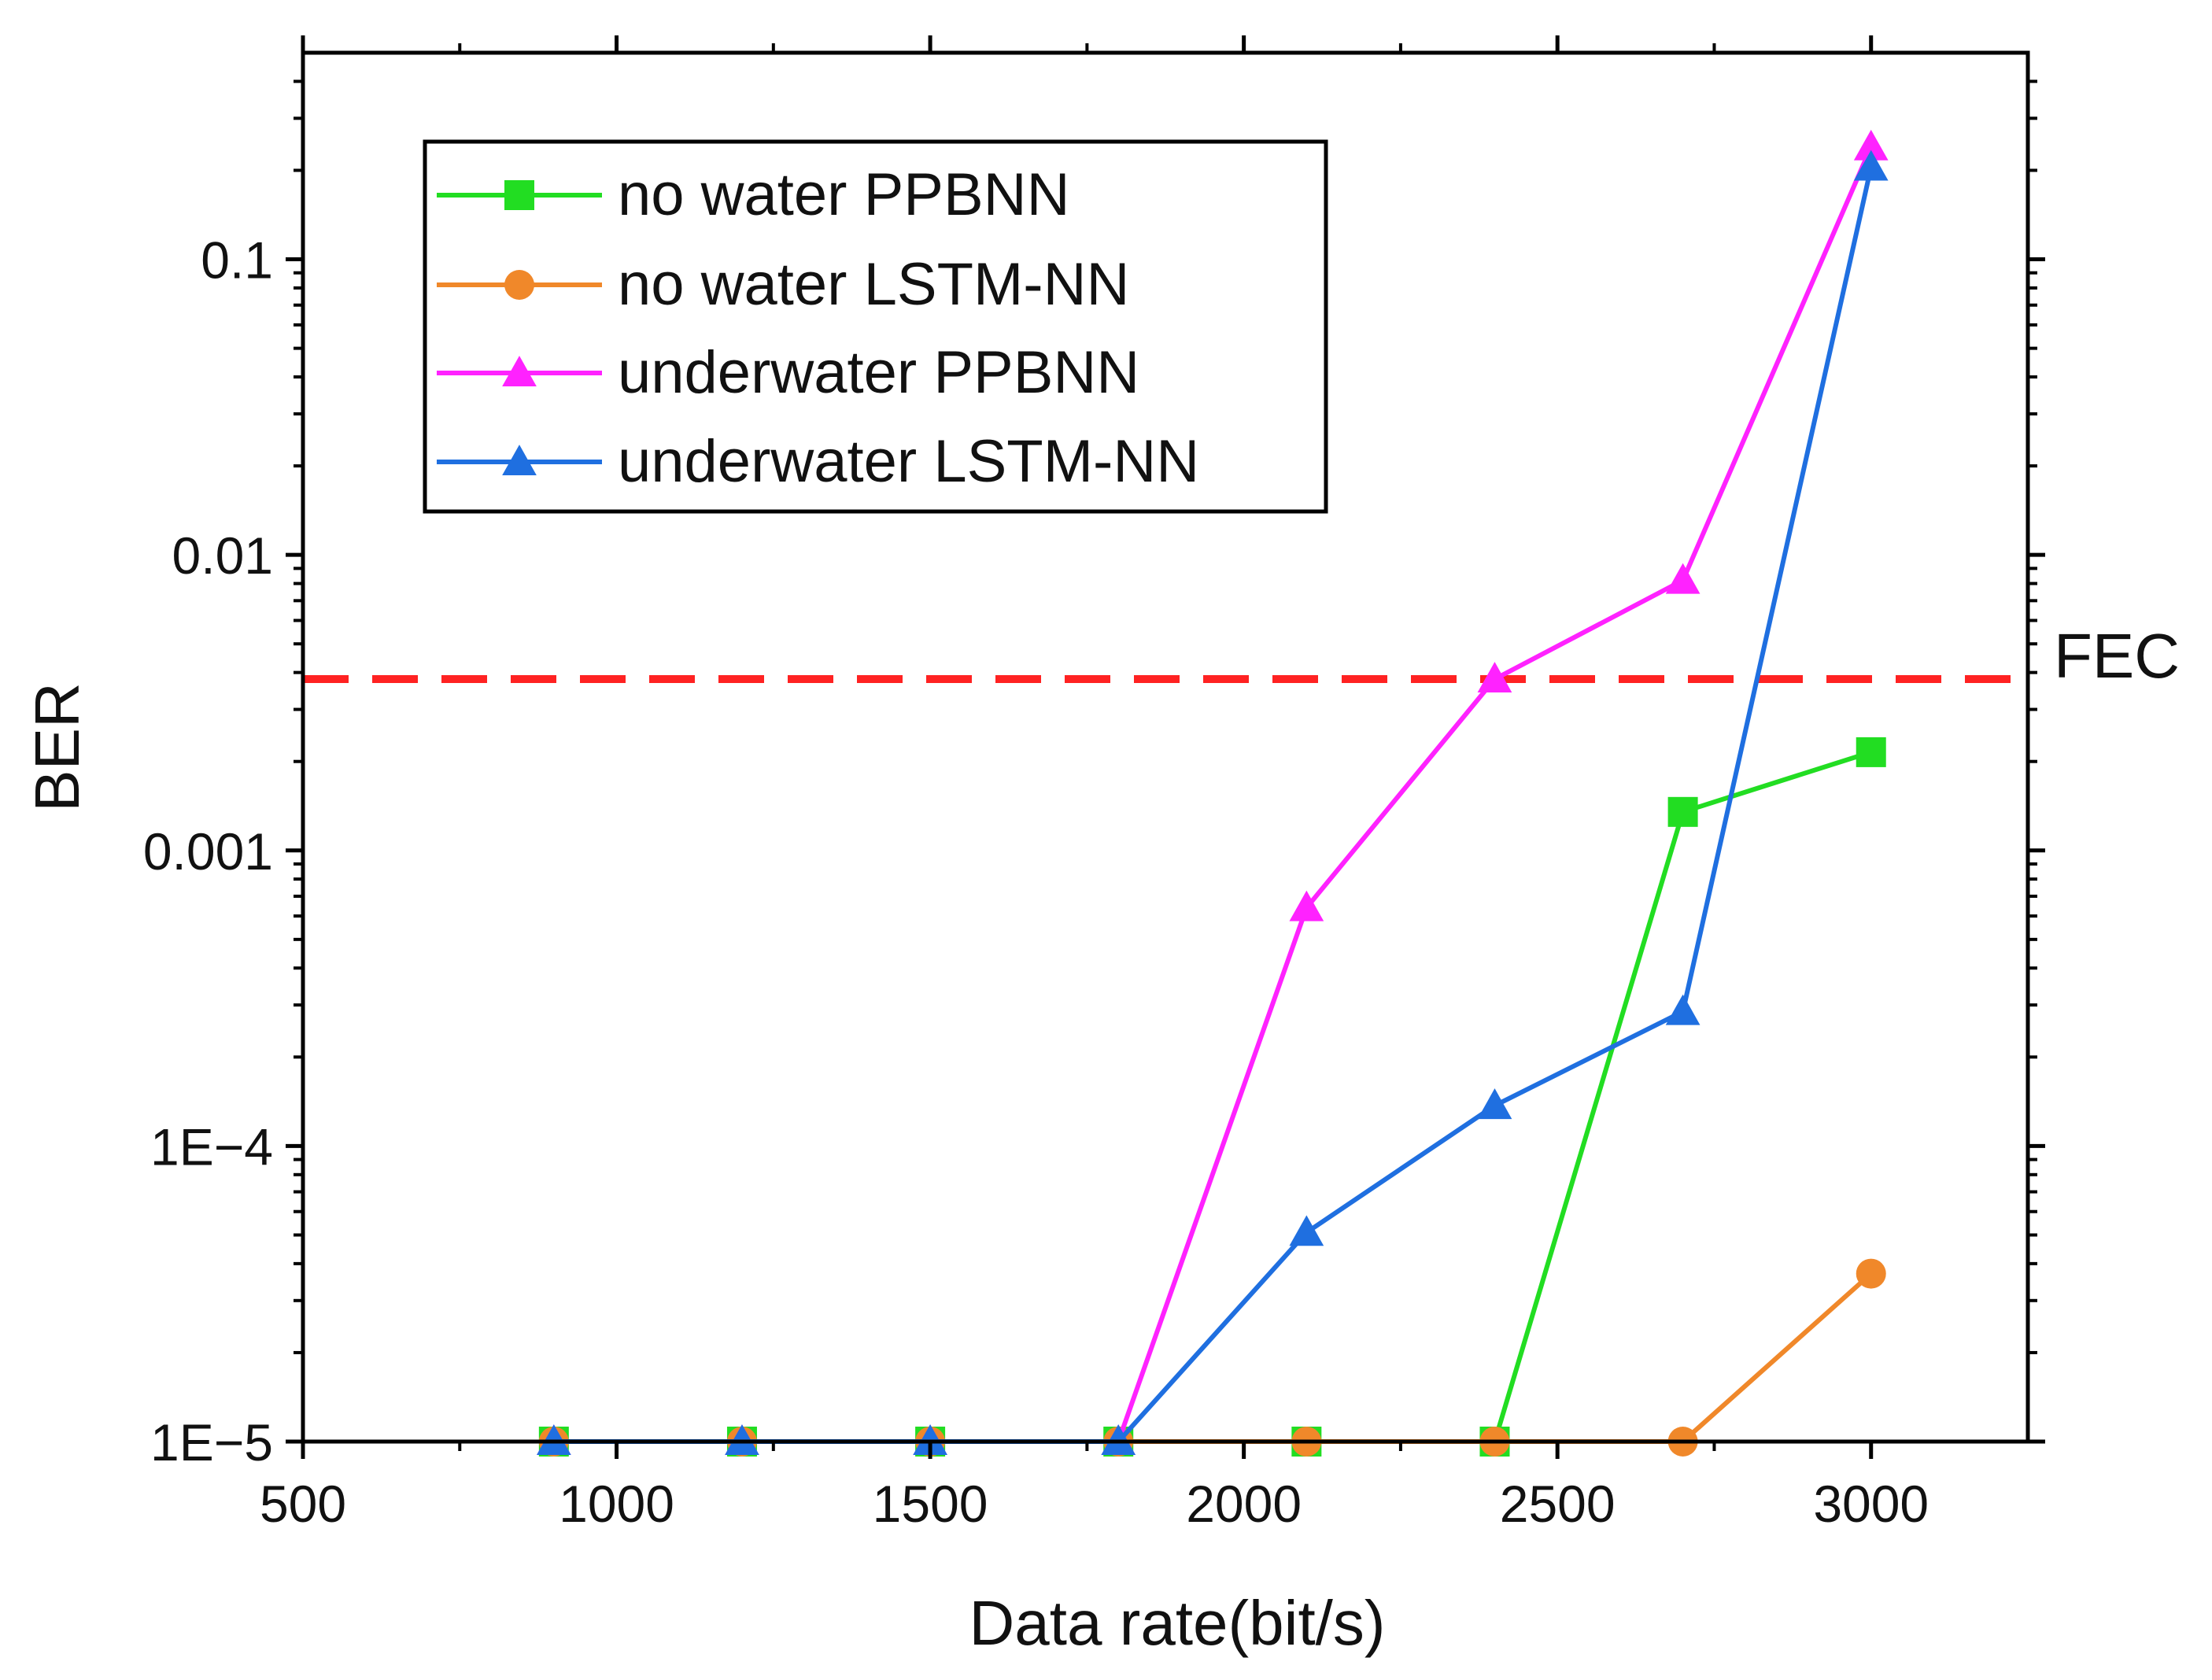  I want to click on y-axis-title: BER, so click(57, 747).